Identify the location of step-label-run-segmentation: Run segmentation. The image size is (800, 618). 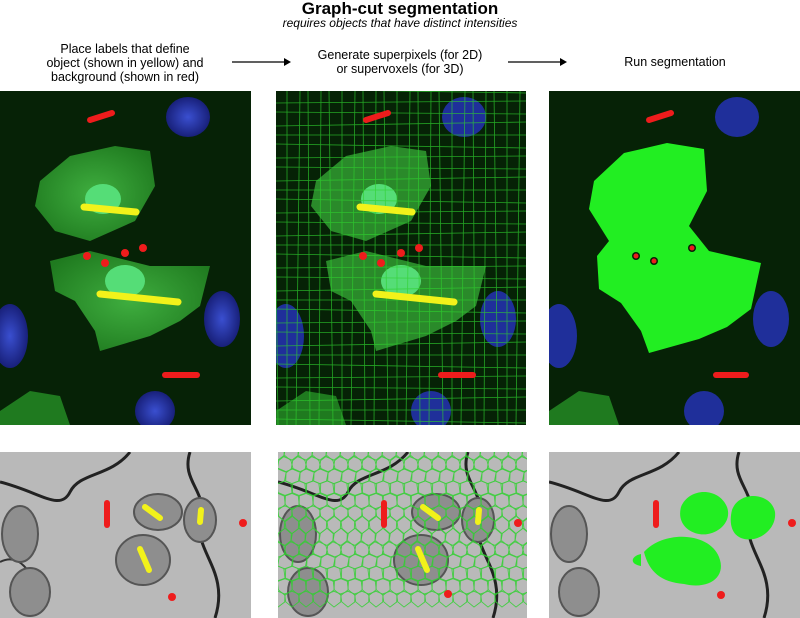
(675, 62).